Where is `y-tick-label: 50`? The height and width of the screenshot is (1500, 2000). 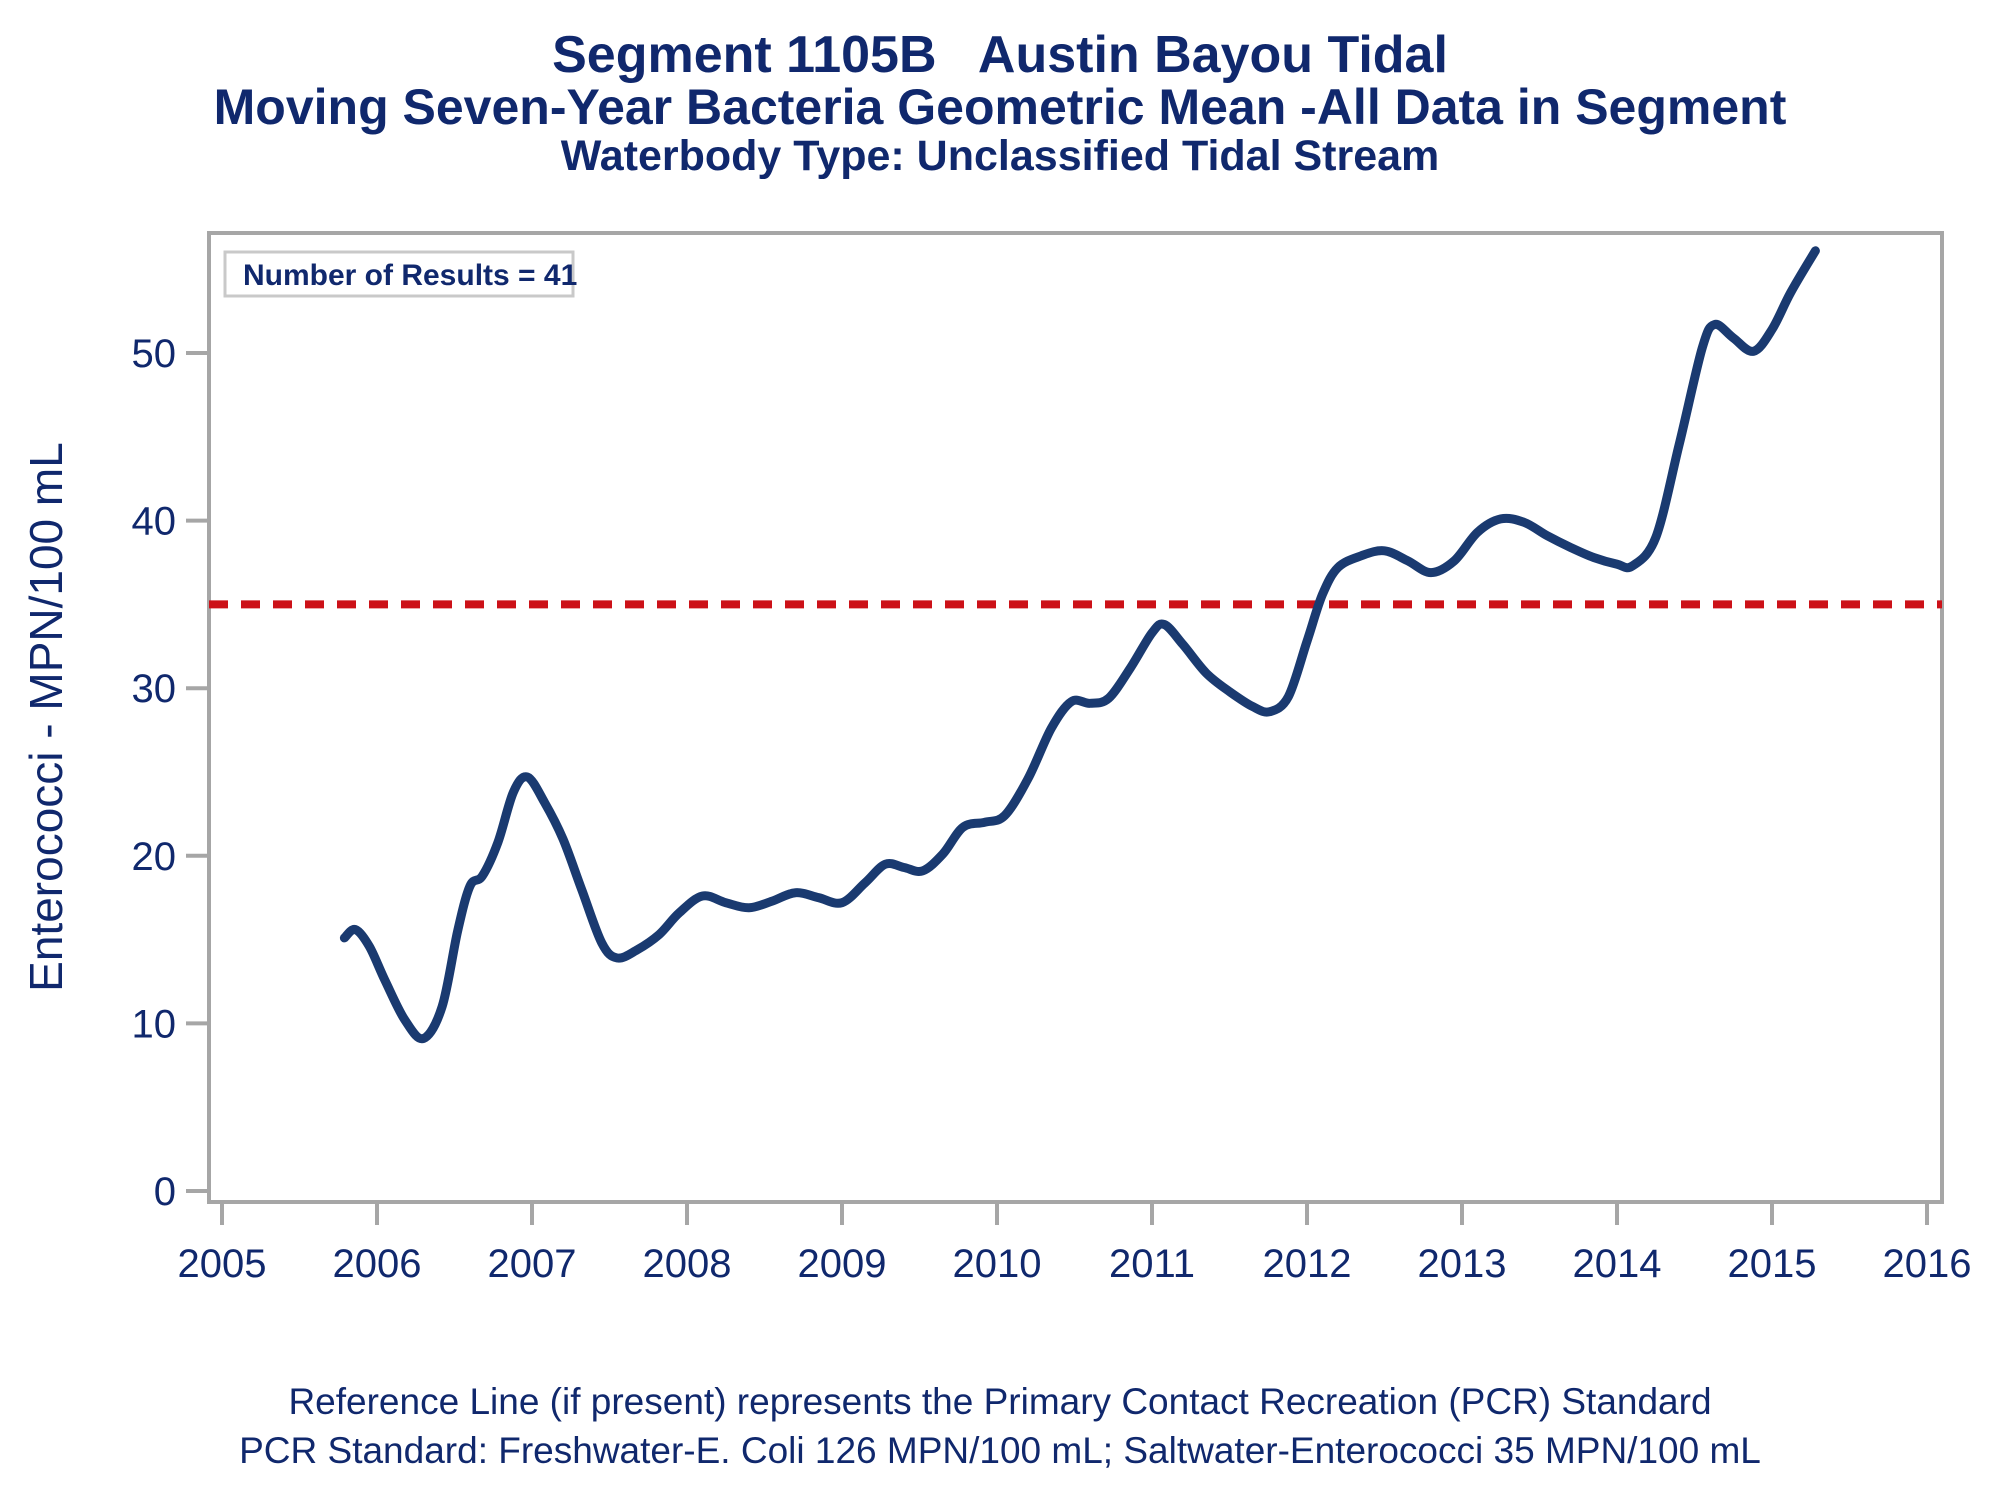 y-tick-label: 50 is located at coordinates (154, 354).